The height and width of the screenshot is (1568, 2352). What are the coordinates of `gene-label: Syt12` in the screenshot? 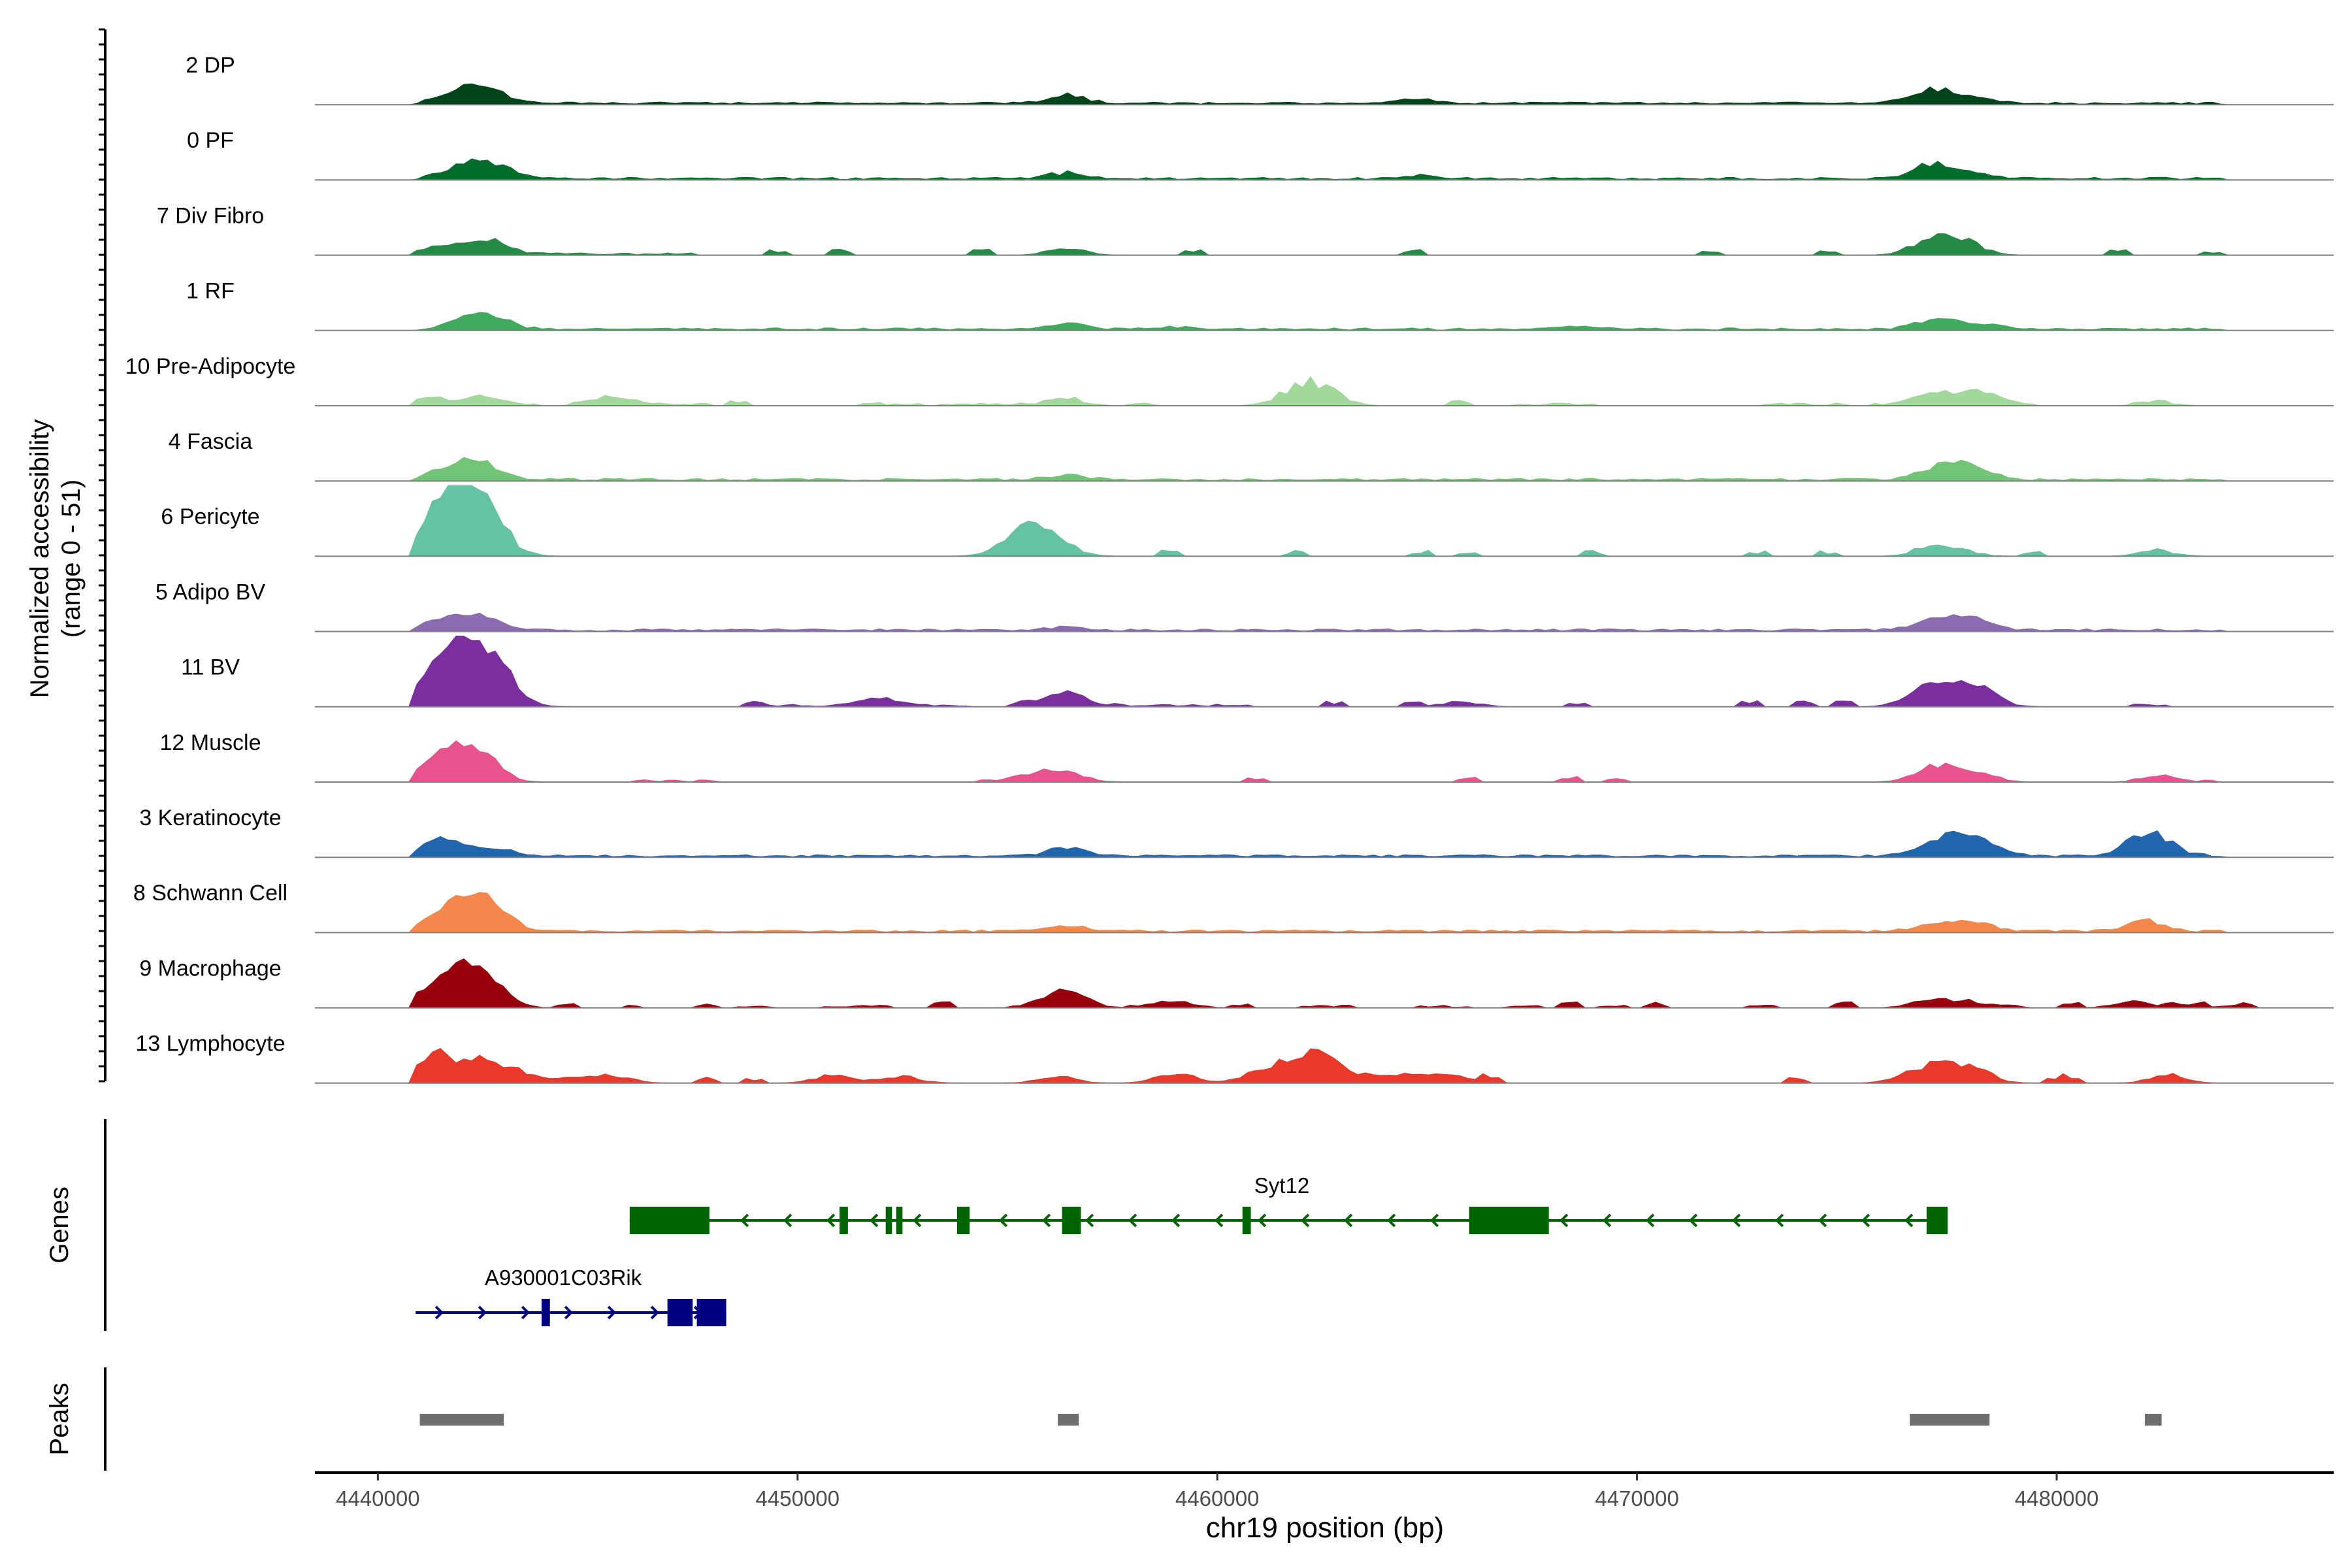 It's located at (1281, 1185).